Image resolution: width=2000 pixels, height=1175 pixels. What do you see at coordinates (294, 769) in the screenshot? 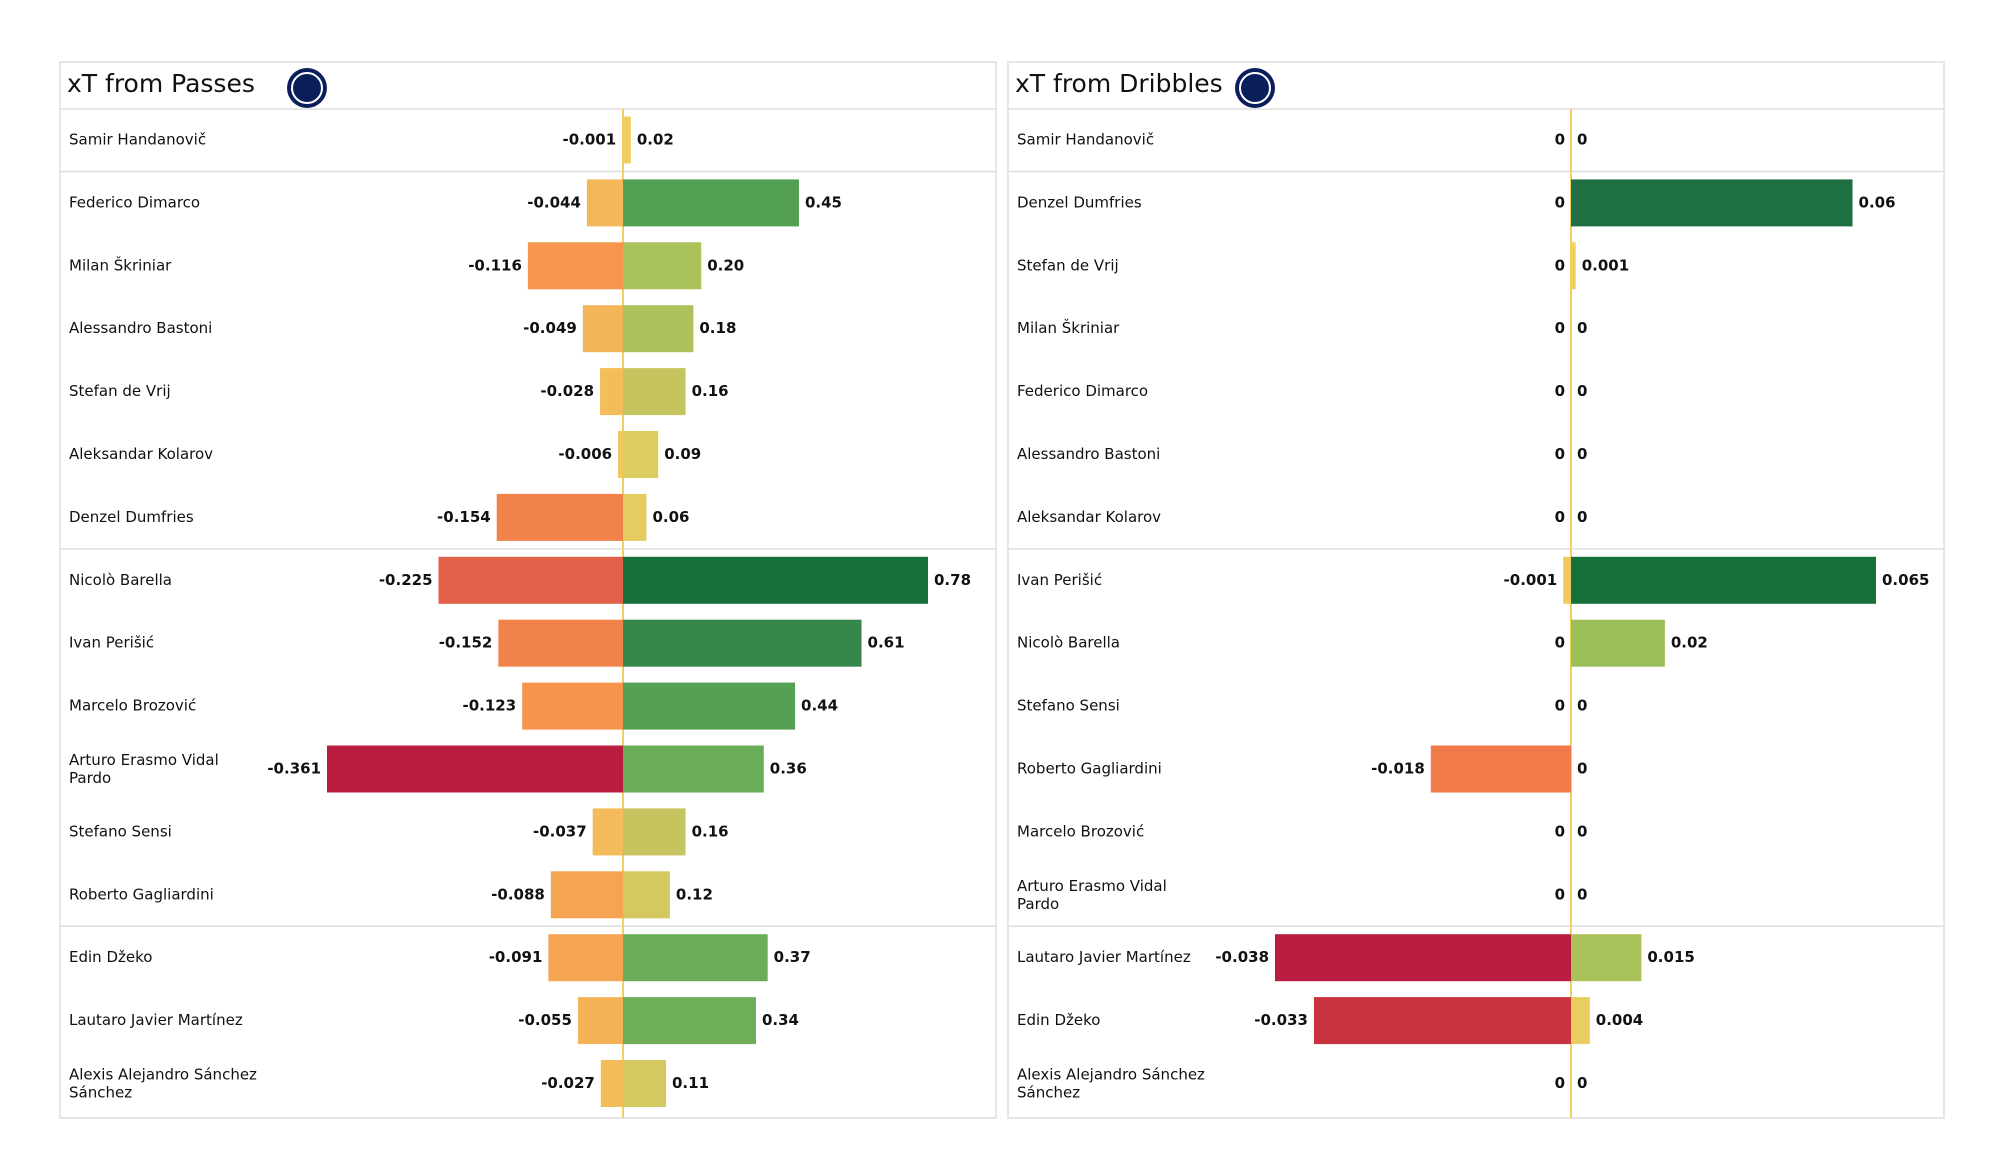
I see `value-label: -0.361` at bounding box center [294, 769].